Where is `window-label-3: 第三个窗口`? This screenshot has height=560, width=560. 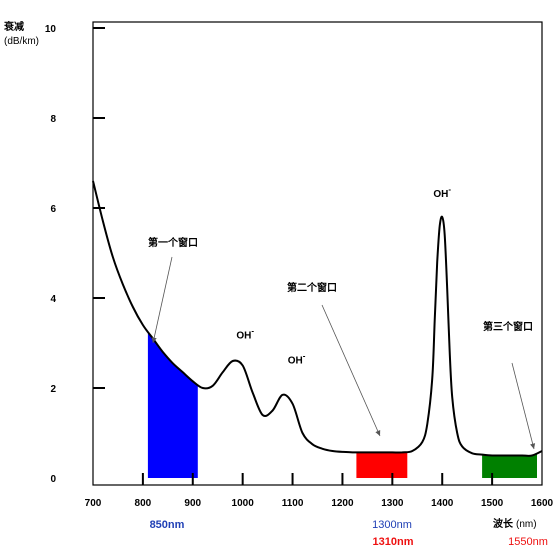
window-label-3: 第三个窗口 is located at coordinates (508, 326).